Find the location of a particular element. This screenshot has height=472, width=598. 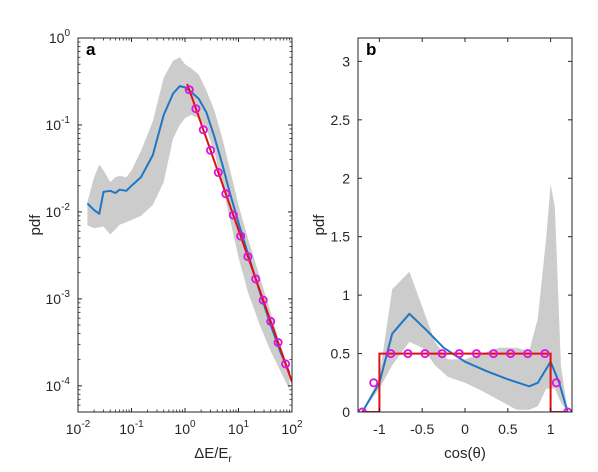

panel-a-x-axis-label: ΔE/Er is located at coordinates (213, 455).